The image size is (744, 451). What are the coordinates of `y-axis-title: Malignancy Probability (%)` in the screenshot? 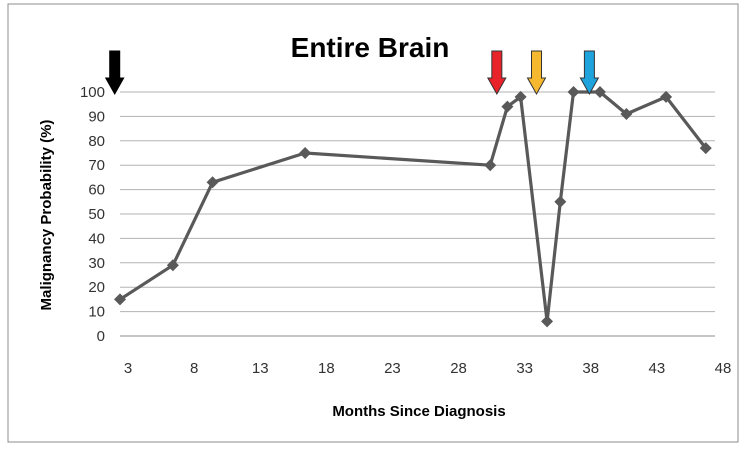 It's located at (46, 215).